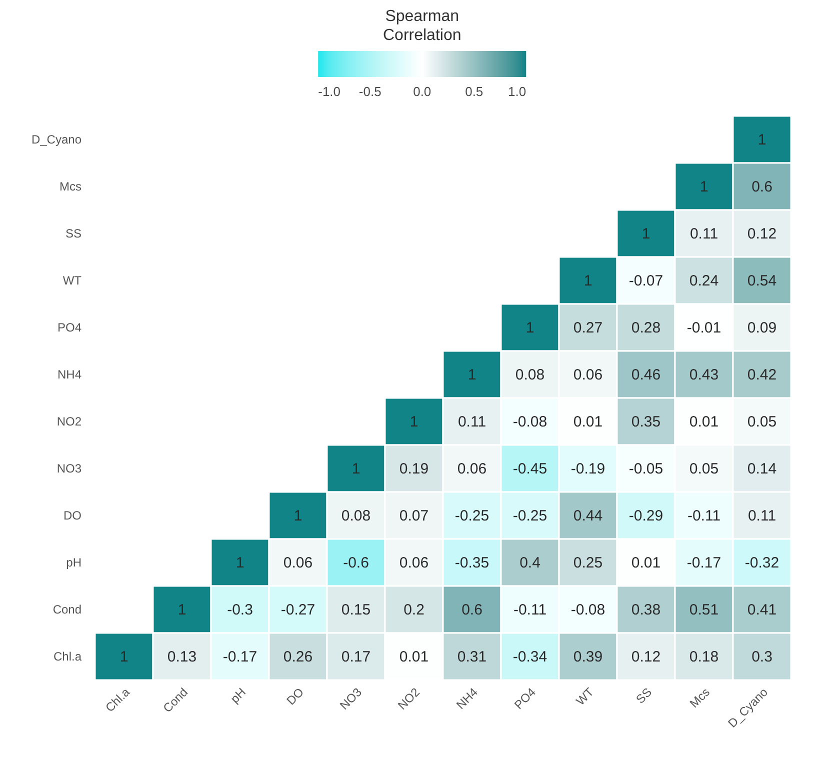 The image size is (836, 761). Describe the element at coordinates (74, 563) in the screenshot. I see `y-tick-label: pH` at that location.